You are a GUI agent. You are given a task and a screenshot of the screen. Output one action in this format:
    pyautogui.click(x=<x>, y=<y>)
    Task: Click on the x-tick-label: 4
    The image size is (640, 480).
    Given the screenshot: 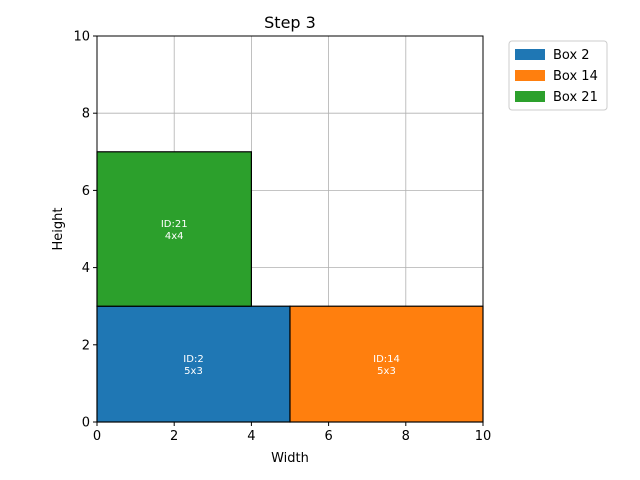 What is the action you would take?
    pyautogui.click(x=251, y=436)
    